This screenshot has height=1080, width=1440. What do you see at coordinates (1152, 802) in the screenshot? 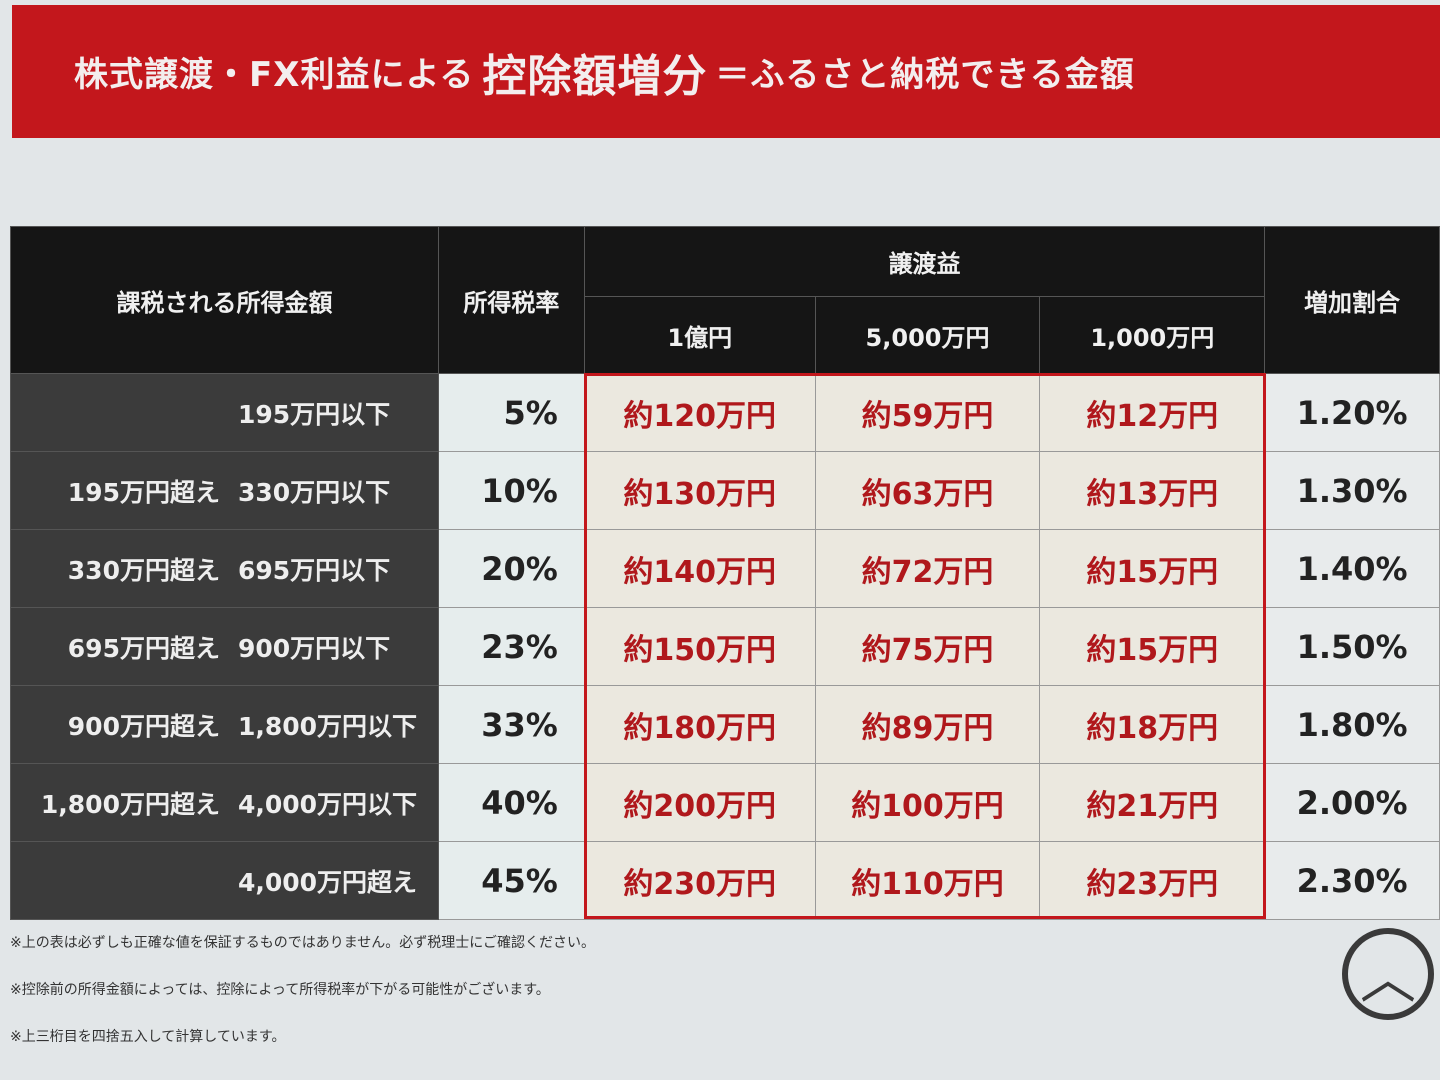
I see `gain-value-cell: 約21万円` at bounding box center [1152, 802].